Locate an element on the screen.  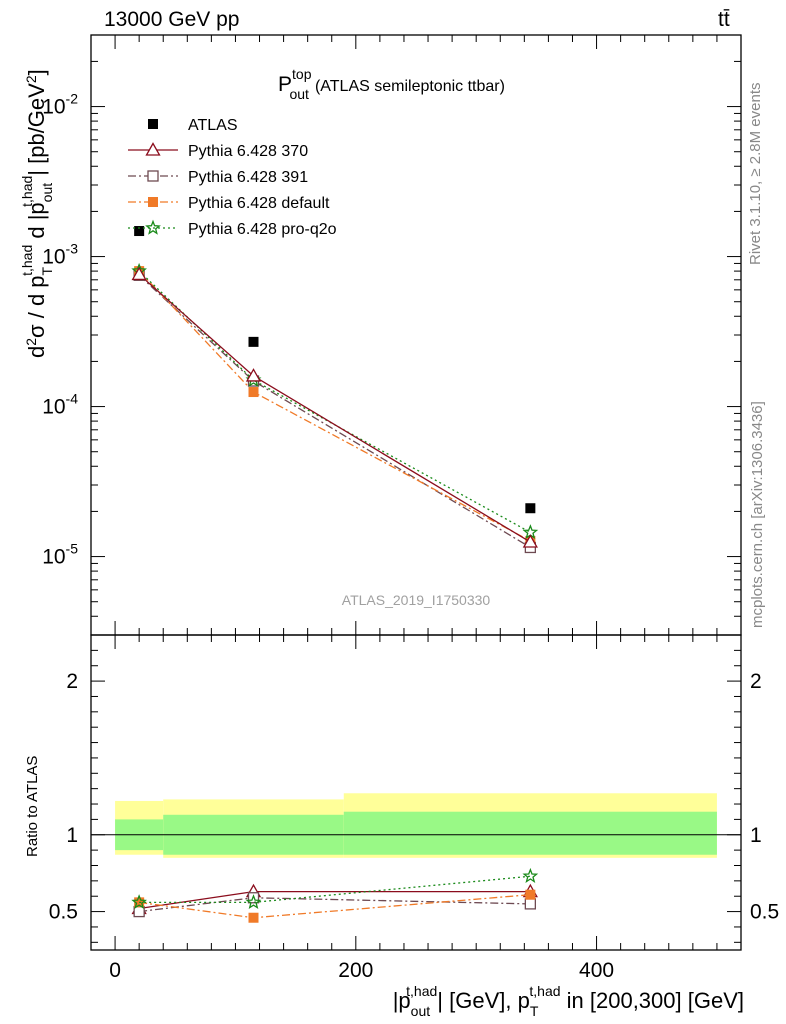
series-line-default is located at coordinates (334, 406).